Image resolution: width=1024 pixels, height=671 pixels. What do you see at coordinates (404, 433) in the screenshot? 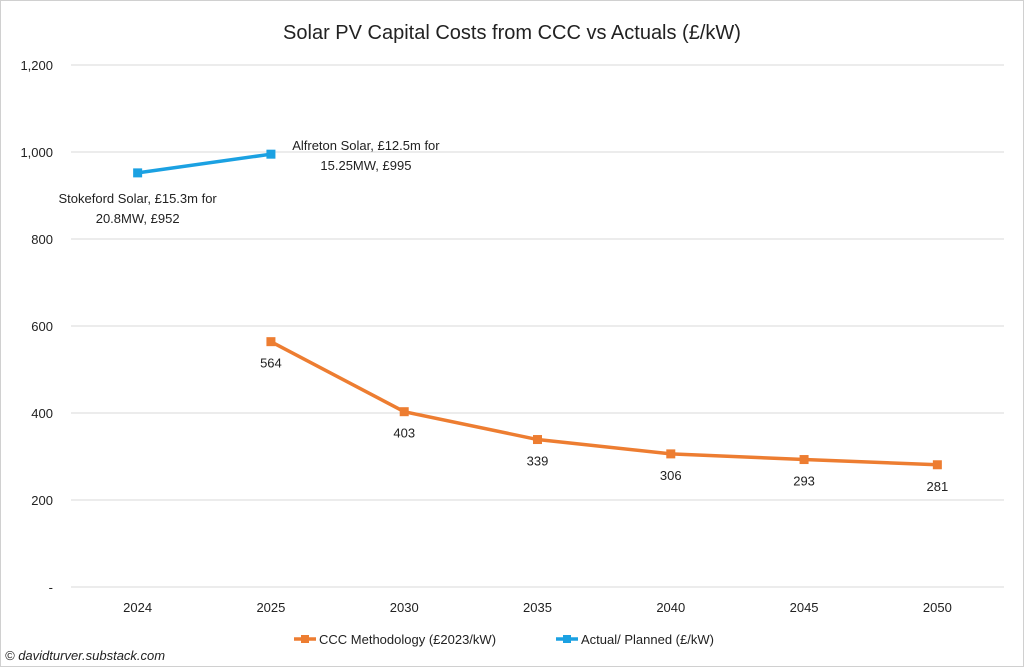
I see `data-label: 403` at bounding box center [404, 433].